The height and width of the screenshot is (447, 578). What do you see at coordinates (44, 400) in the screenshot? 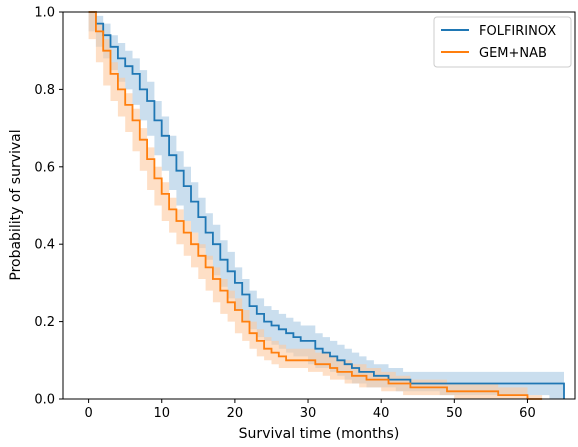
I see `y-tick-label: 0.0` at bounding box center [44, 400].